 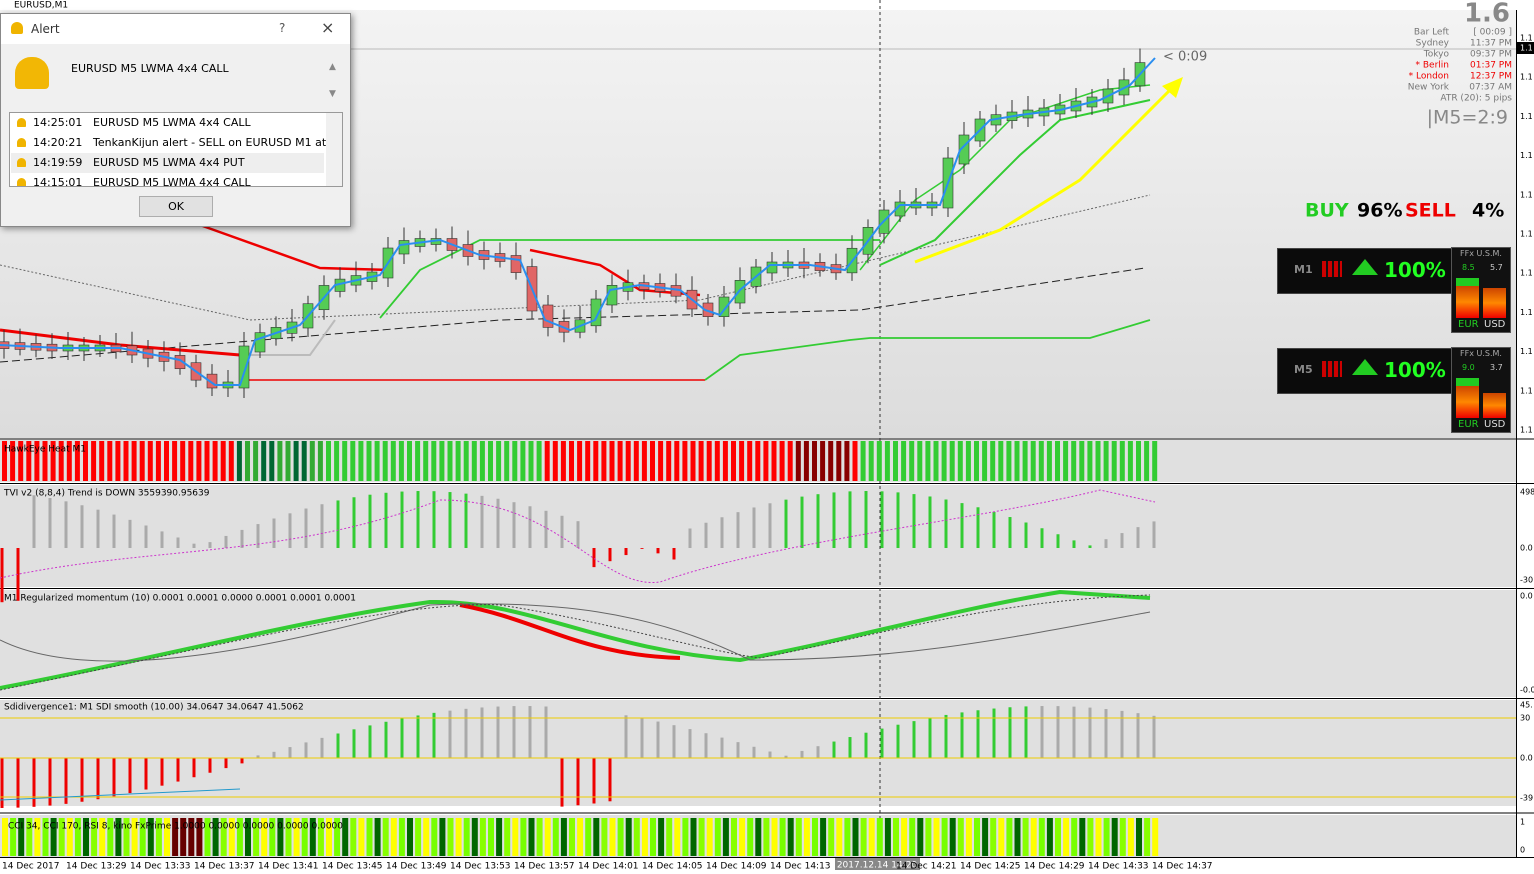 I want to click on momentum-pane, so click(x=758, y=643).